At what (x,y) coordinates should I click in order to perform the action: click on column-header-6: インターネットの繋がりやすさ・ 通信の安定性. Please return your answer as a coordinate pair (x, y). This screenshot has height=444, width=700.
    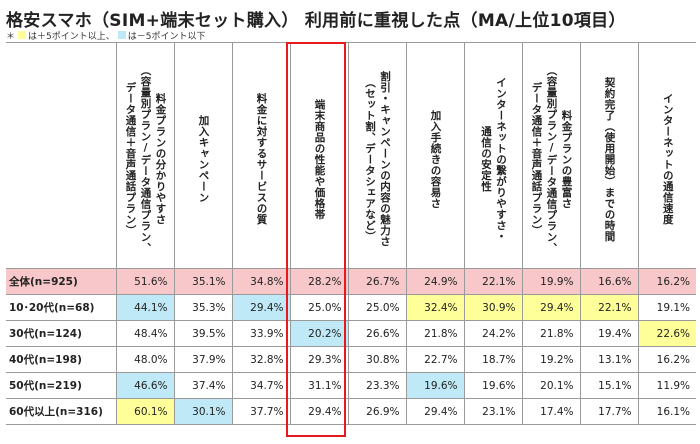
    Looking at the image, I should click on (493, 155).